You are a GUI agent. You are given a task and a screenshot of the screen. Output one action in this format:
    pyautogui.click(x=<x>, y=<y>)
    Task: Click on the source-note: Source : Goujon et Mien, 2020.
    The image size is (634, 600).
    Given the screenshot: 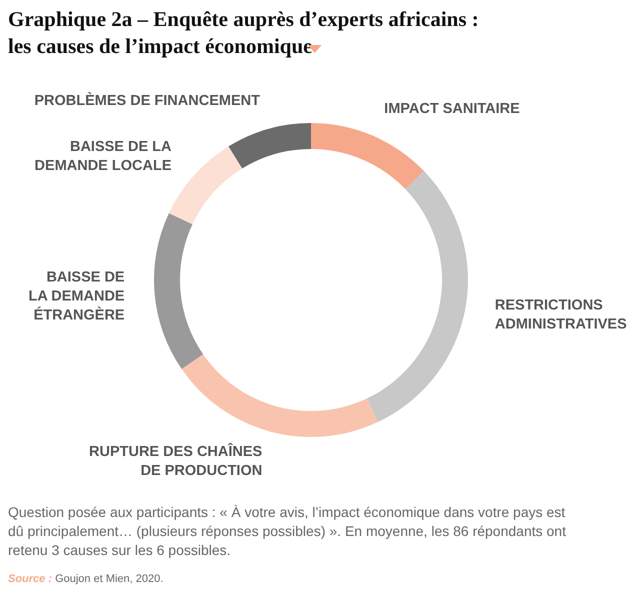 What is the action you would take?
    pyautogui.click(x=86, y=579)
    